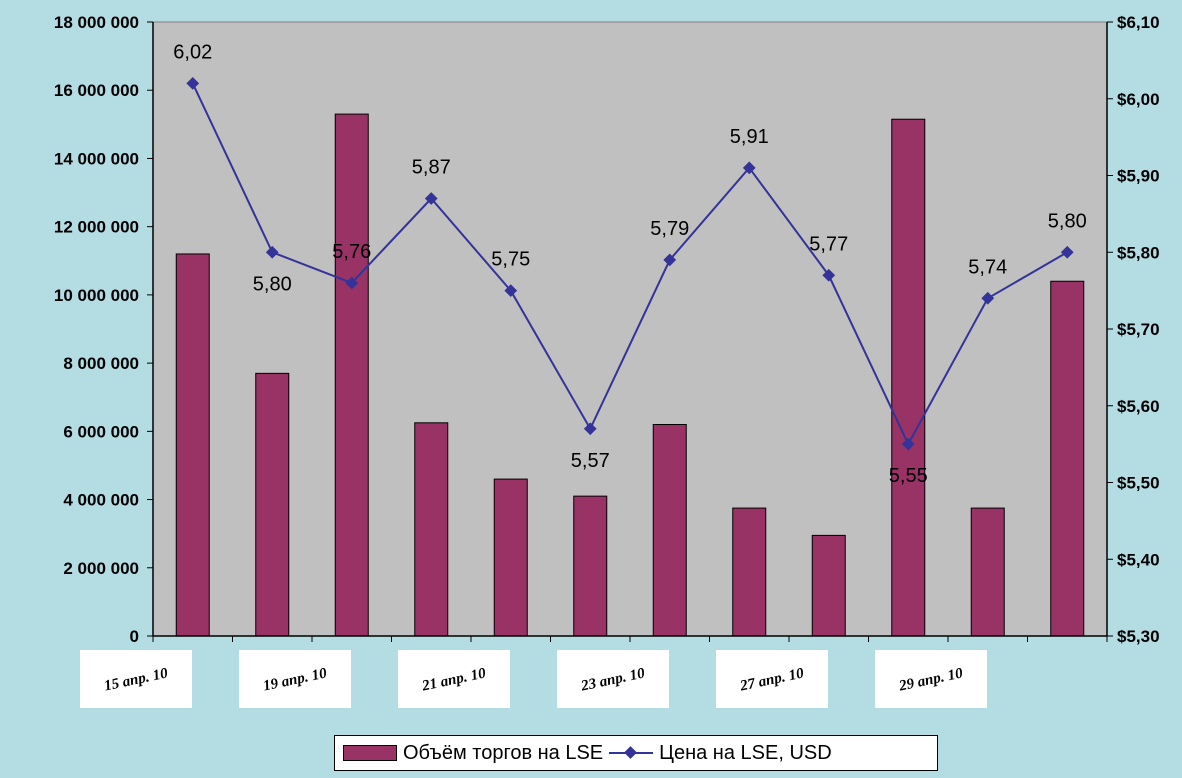 The width and height of the screenshot is (1182, 778). Describe the element at coordinates (590, 461) in the screenshot. I see `price-data-label: 5,57` at that location.